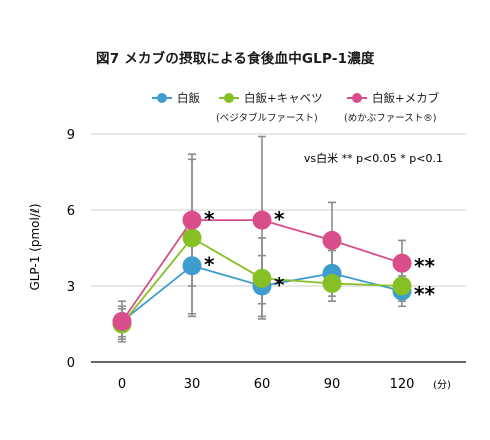  I want to click on legend-swatch-rice, so click(162, 98).